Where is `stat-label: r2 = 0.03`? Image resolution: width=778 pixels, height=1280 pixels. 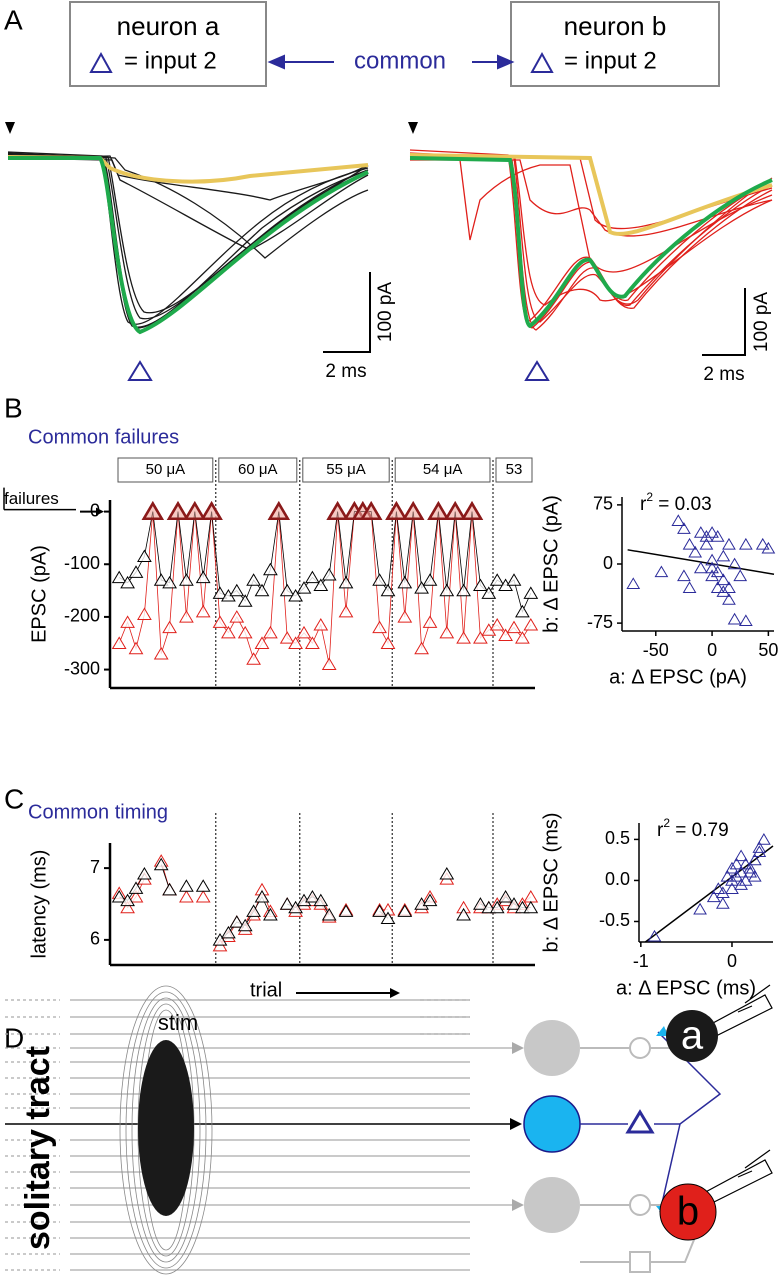 stat-label: r2 = 0.03 is located at coordinates (676, 502).